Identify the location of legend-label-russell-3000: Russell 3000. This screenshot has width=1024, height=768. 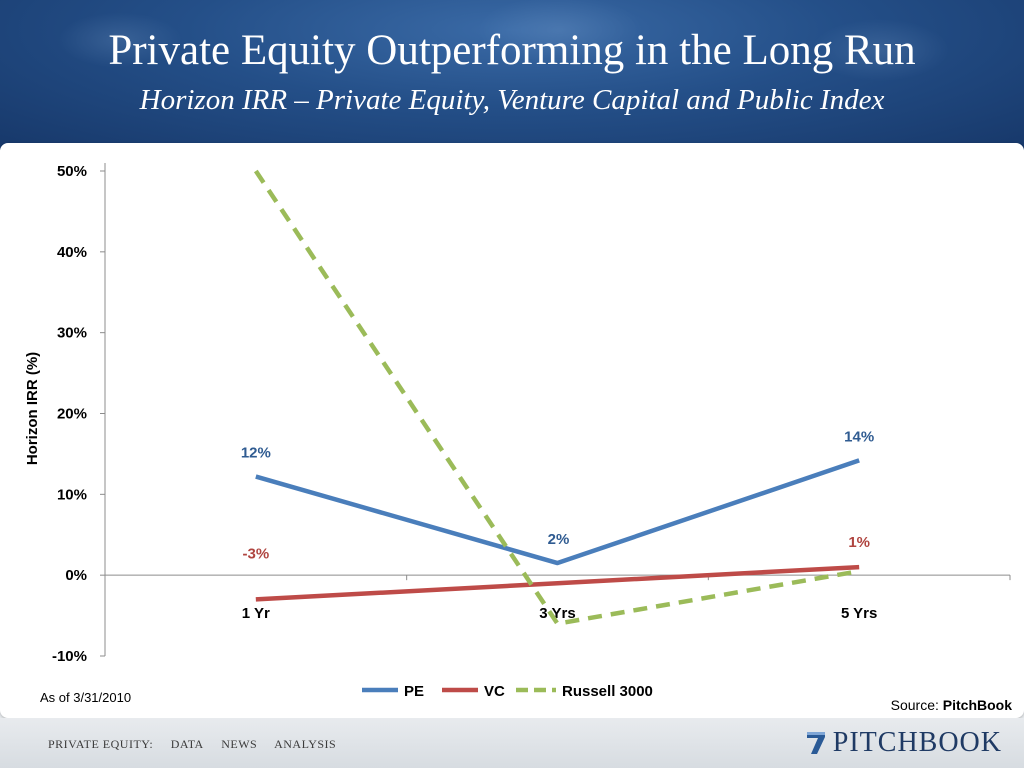
(607, 691).